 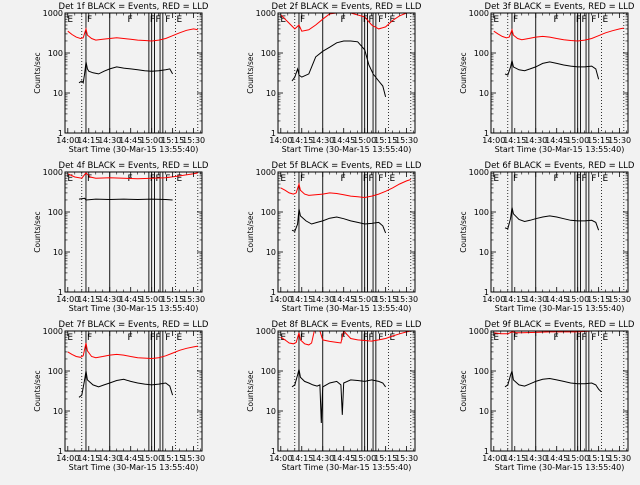 I want to click on panel-title: Det 7f BLACK = Events, RED = LLD, so click(x=134, y=325).